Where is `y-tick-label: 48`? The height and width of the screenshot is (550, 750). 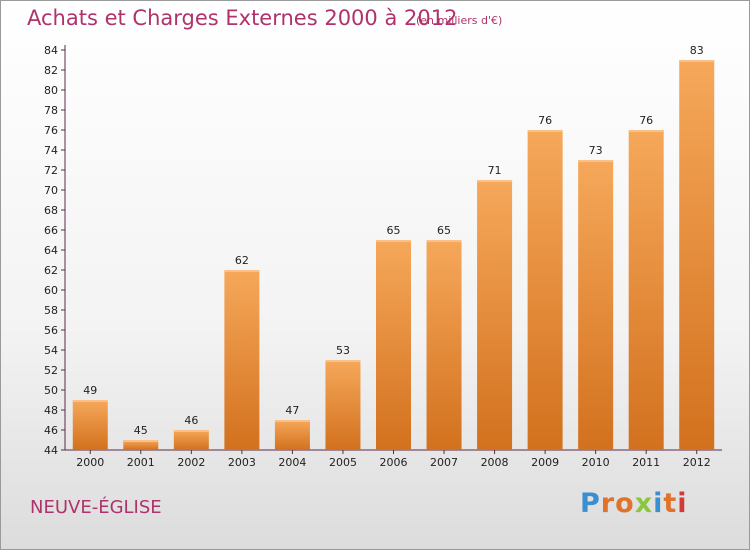 y-tick-label: 48 is located at coordinates (51, 410).